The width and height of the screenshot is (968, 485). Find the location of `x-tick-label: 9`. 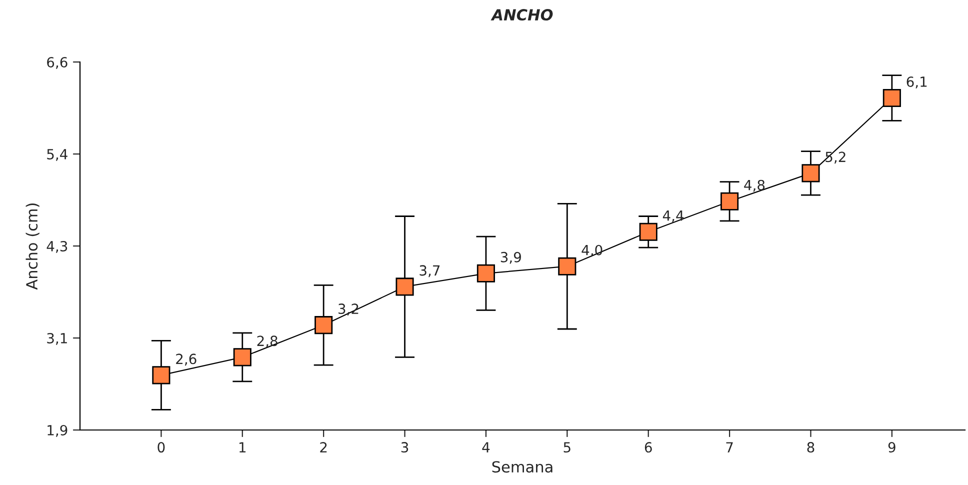

x-tick-label: 9 is located at coordinates (892, 447).